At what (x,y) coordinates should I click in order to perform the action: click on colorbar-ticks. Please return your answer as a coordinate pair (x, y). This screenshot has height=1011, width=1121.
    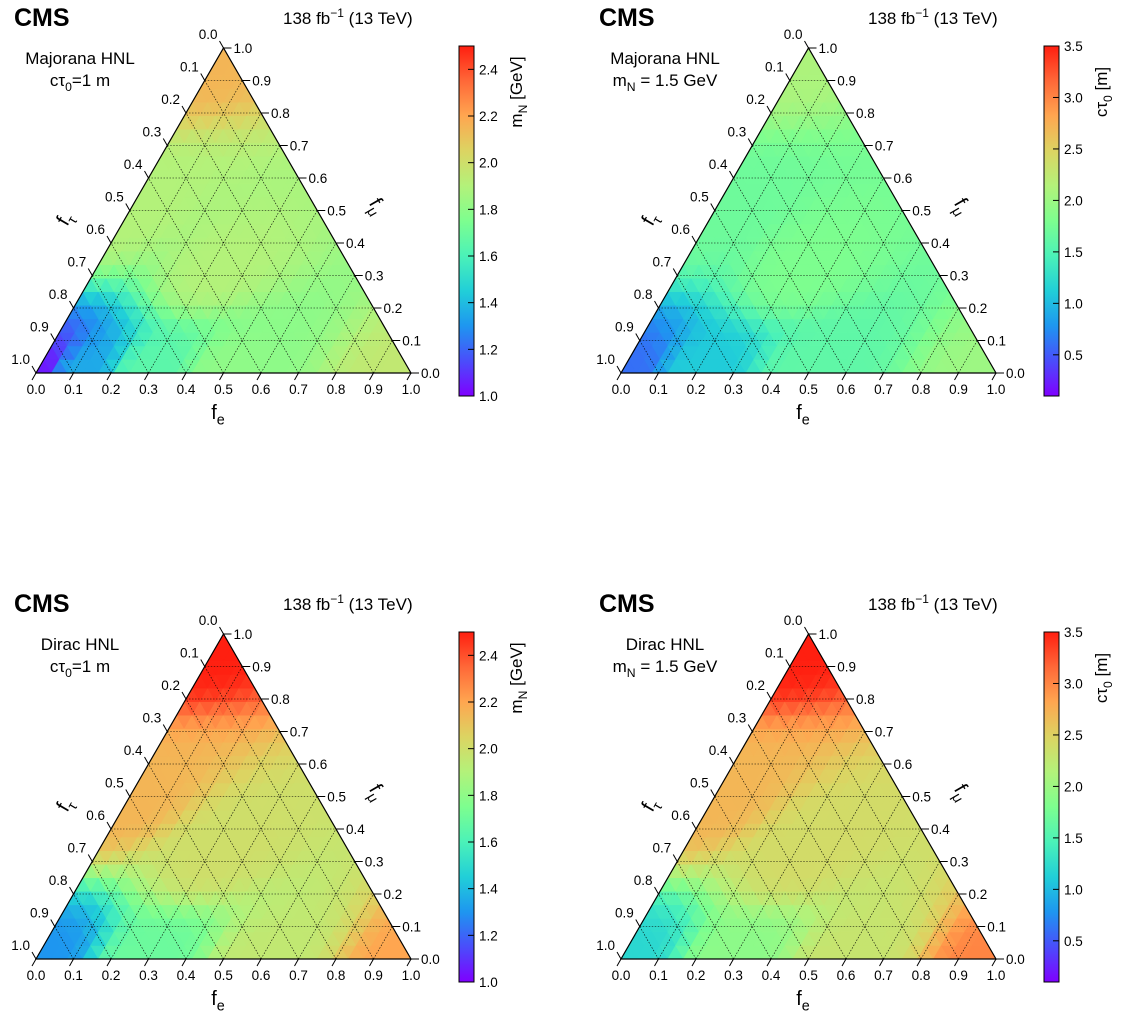
    Looking at the image, I should click on (1056, 786).